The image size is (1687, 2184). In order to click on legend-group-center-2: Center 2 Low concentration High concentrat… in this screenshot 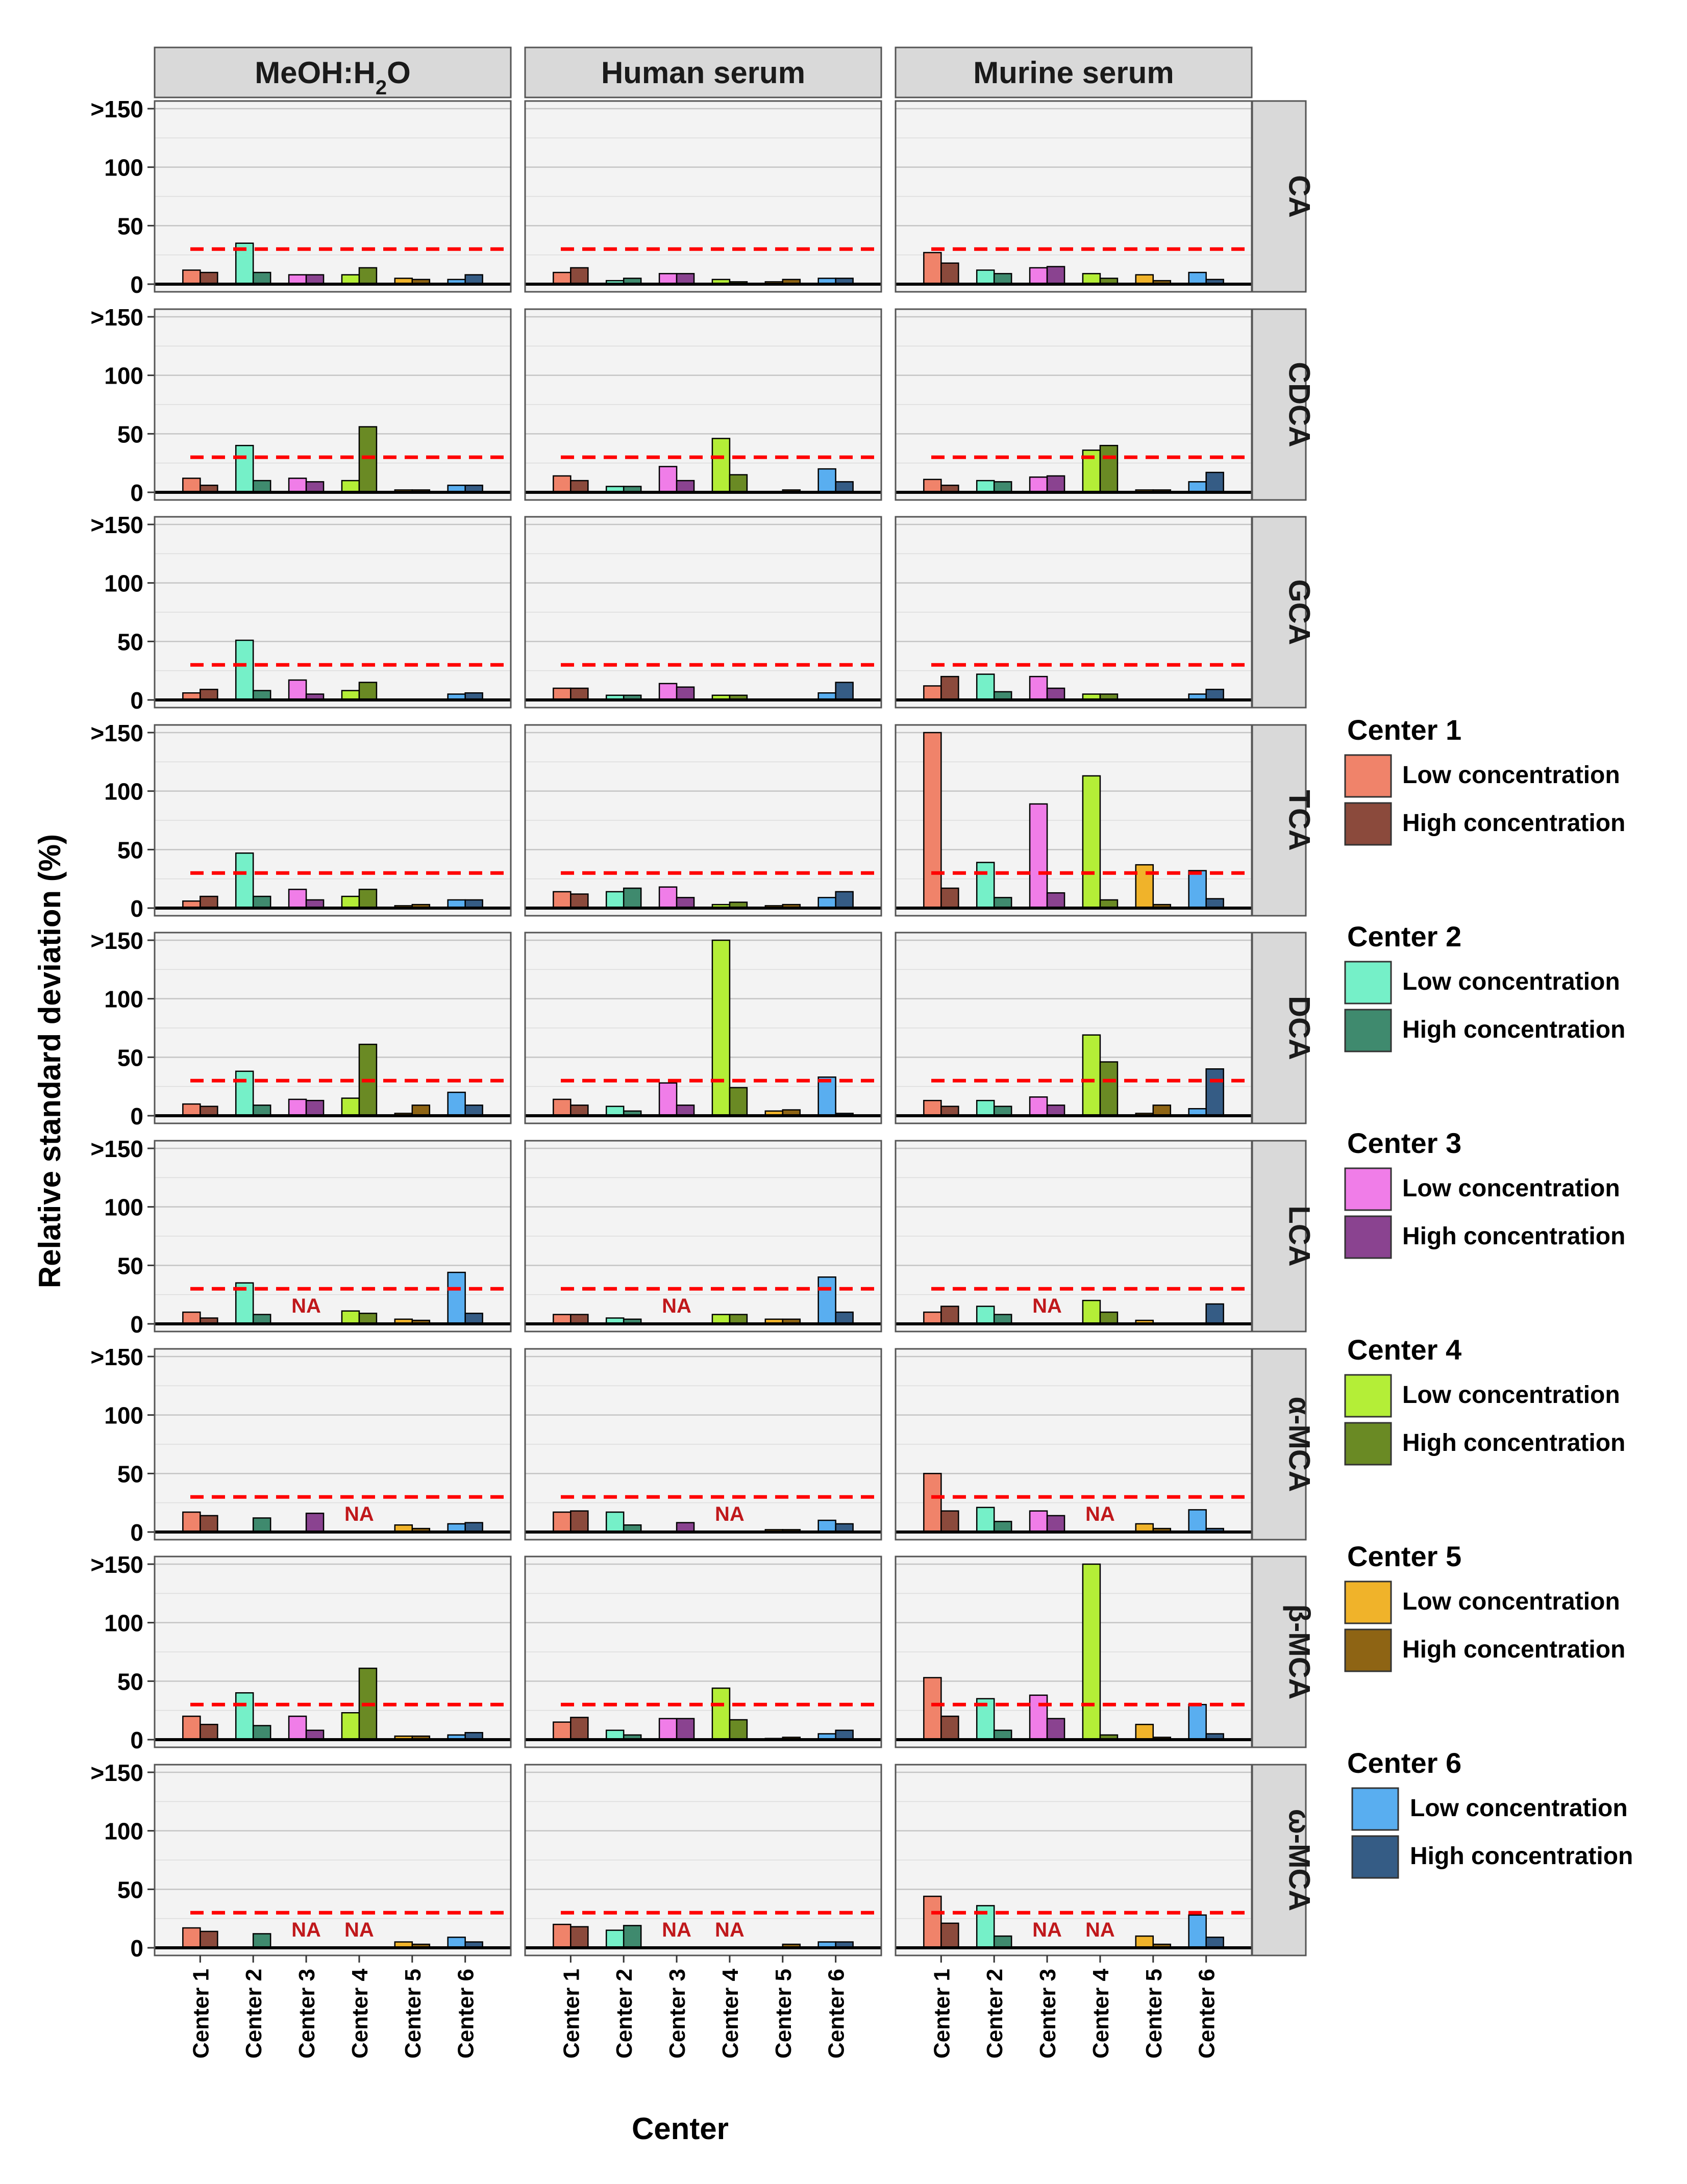, I will do `click(1484, 986)`.